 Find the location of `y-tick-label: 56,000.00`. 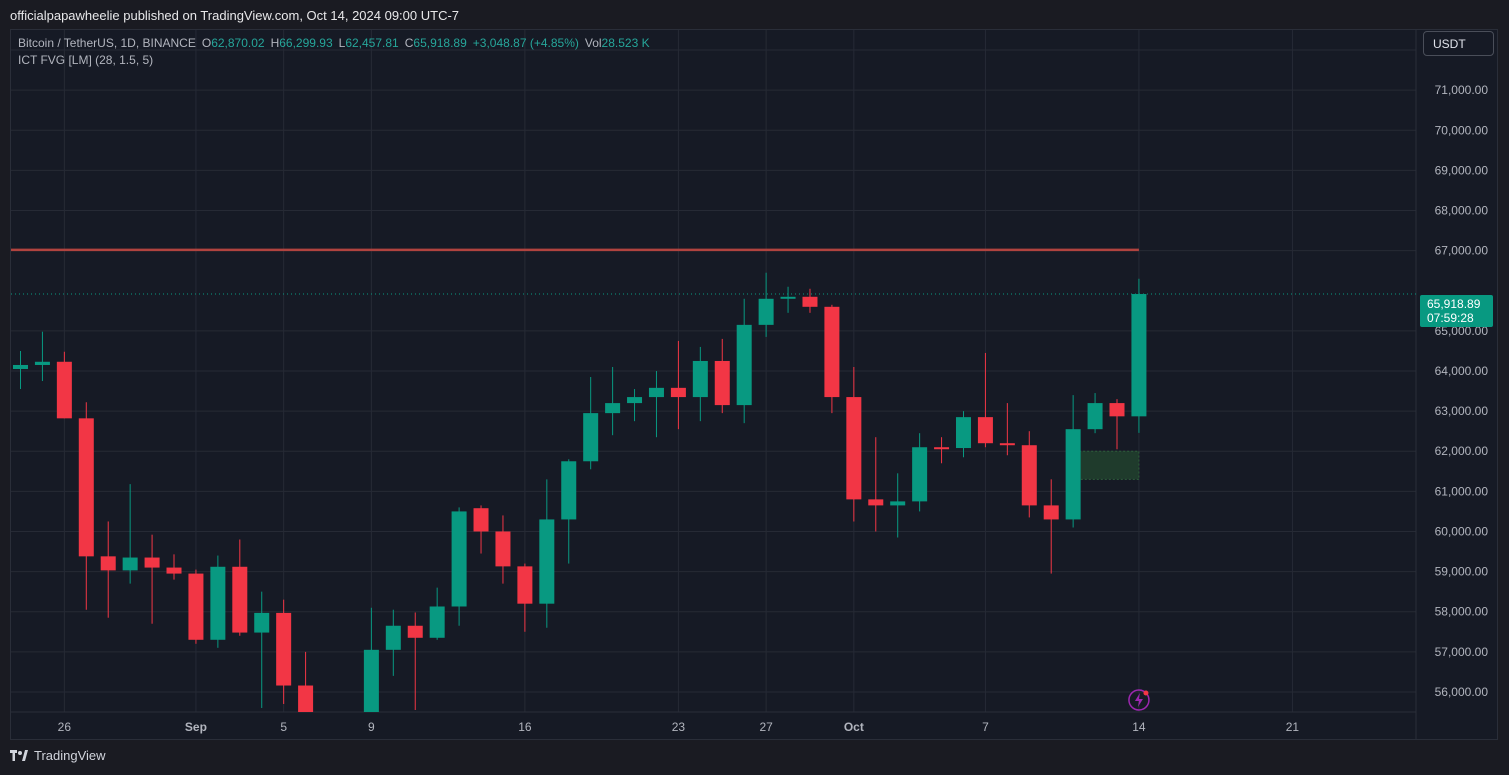

y-tick-label: 56,000.00 is located at coordinates (1462, 692).